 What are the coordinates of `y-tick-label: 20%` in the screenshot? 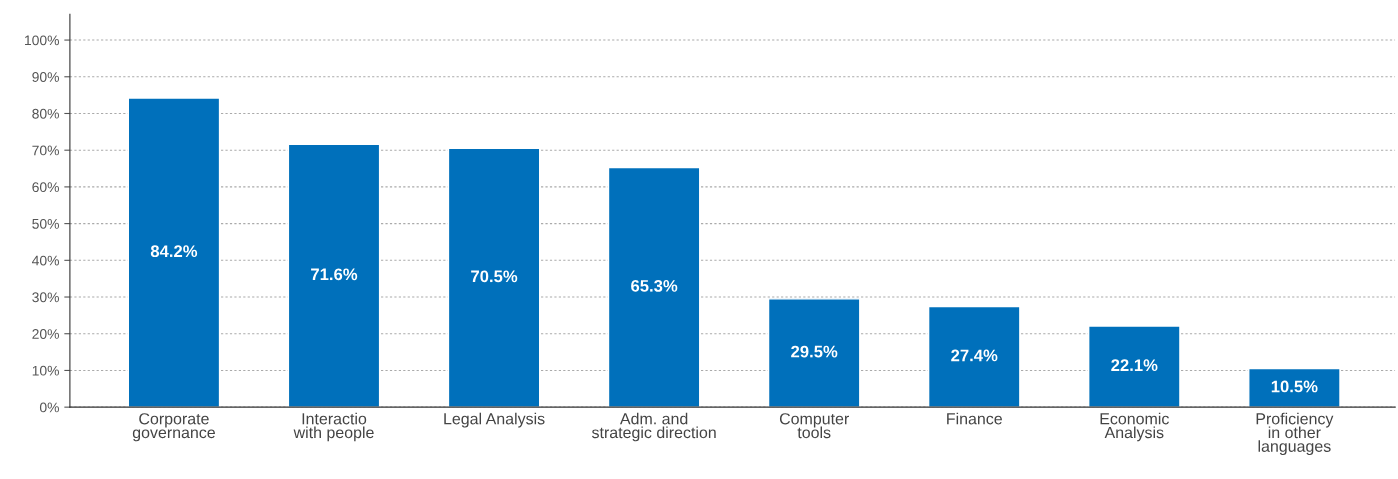 It's located at (45, 334).